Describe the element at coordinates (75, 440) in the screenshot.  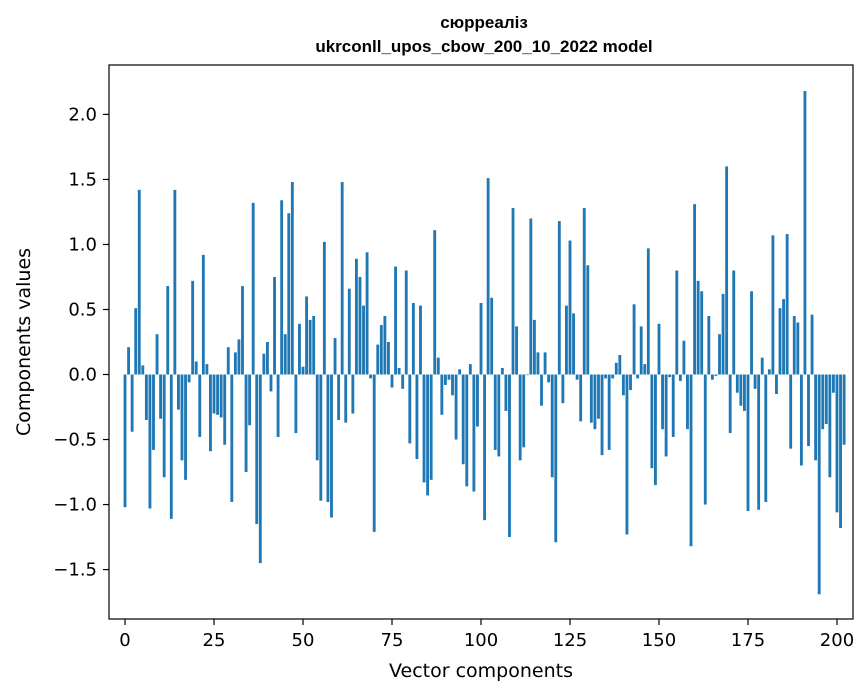
I see `y-tick-label: −0.5` at that location.